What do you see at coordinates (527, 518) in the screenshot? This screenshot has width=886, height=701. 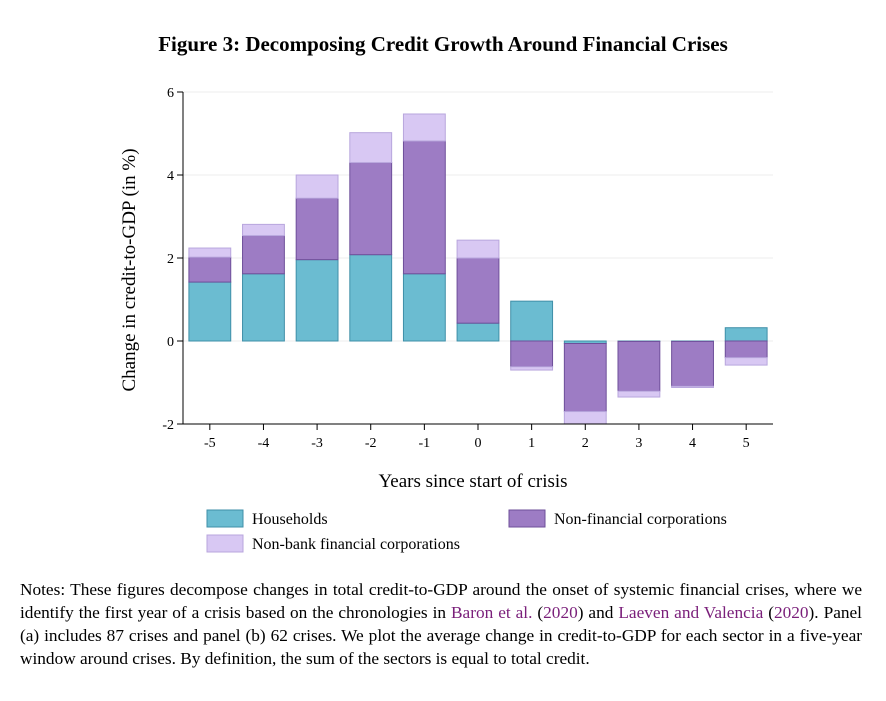 I see `legend-swatch-non-financial-corporations` at bounding box center [527, 518].